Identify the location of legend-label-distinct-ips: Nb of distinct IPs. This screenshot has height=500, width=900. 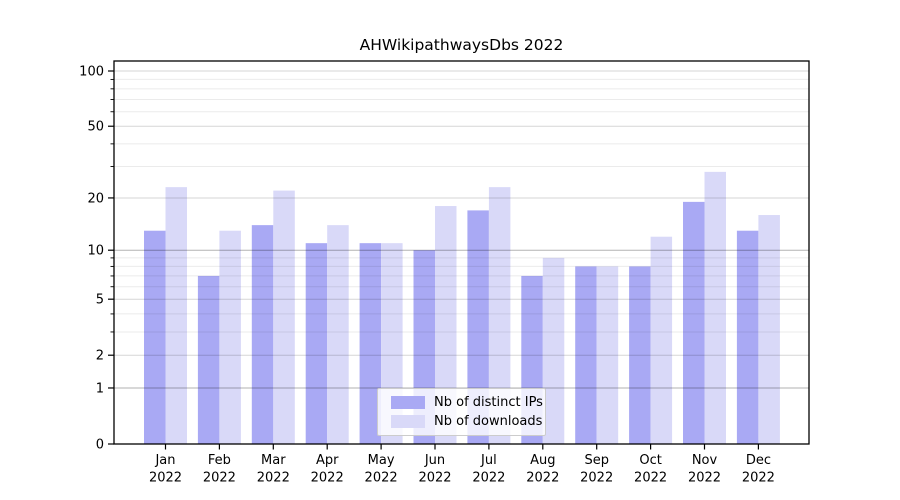
(488, 402).